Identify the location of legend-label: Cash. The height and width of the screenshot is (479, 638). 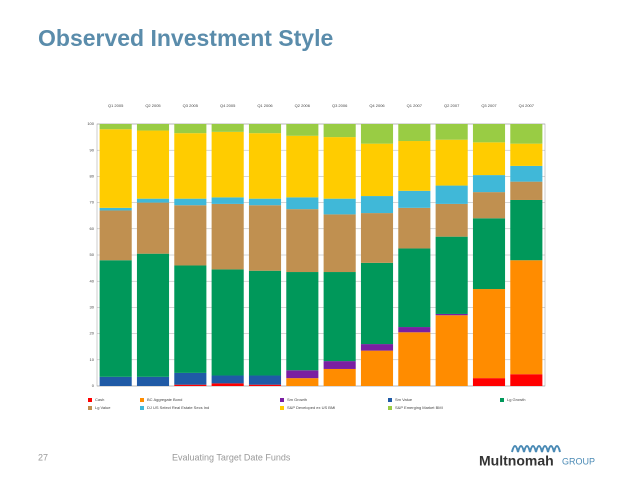
(99, 399).